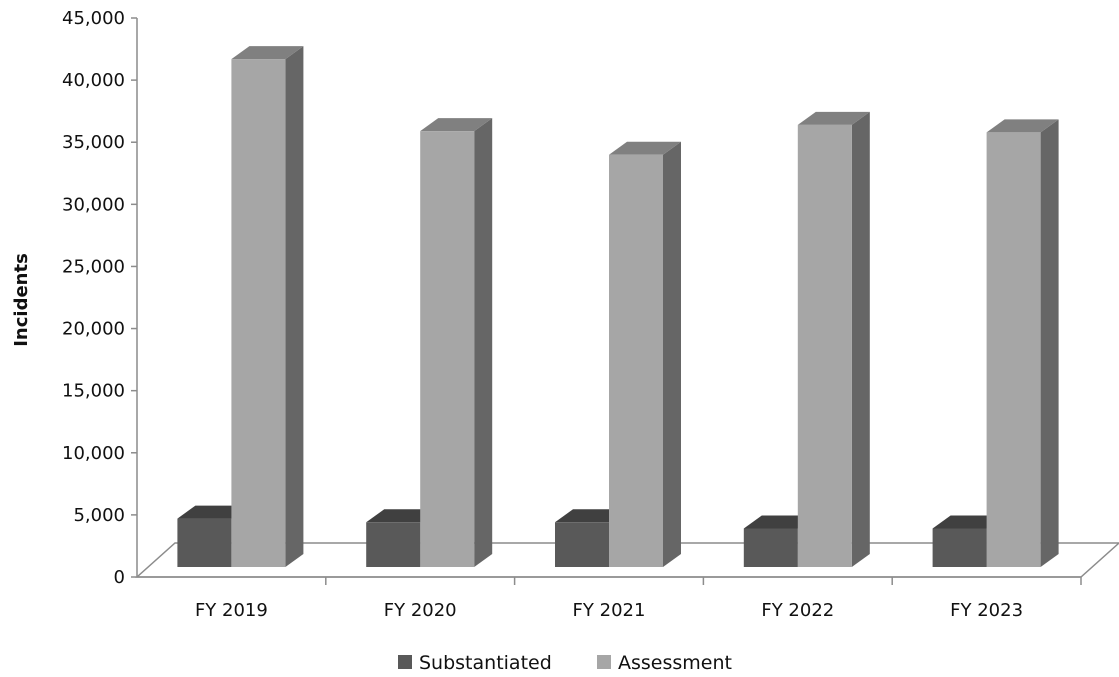  Describe the element at coordinates (93, 453) in the screenshot. I see `y-tick-label: 10,000` at that location.